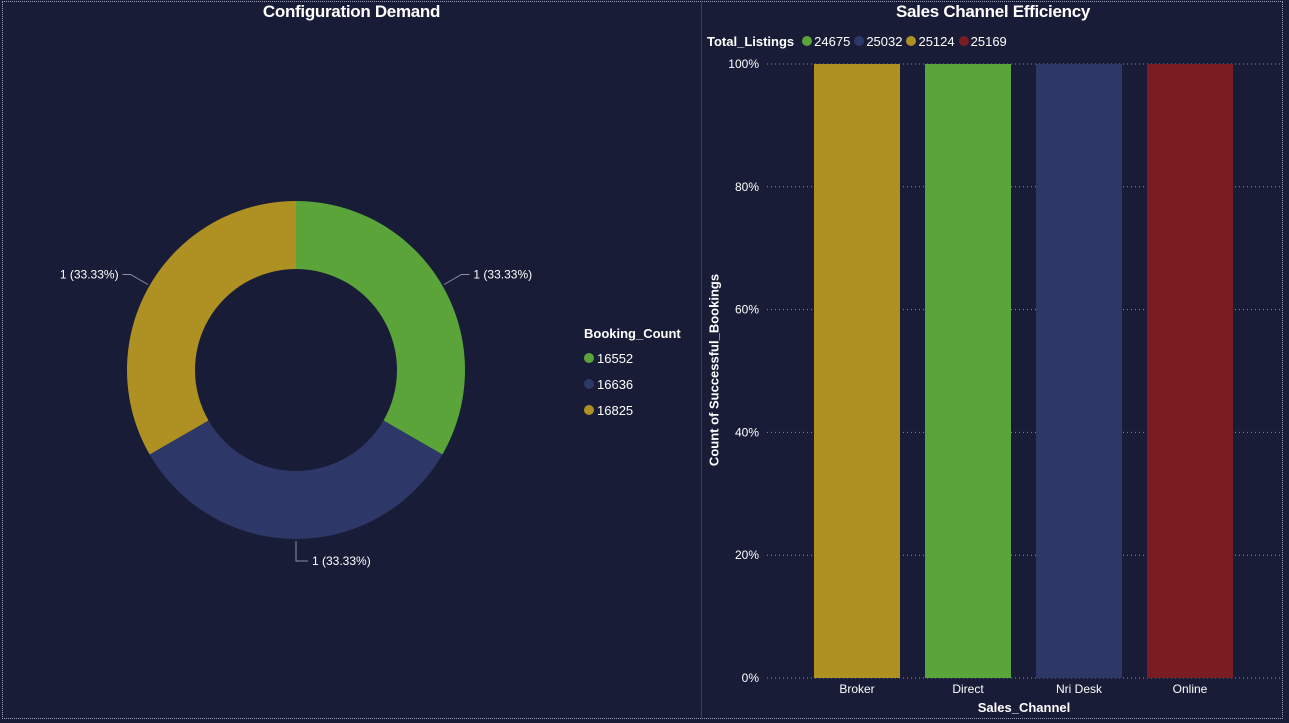  What do you see at coordinates (615, 384) in the screenshot?
I see `donut-legend-label: 16636` at bounding box center [615, 384].